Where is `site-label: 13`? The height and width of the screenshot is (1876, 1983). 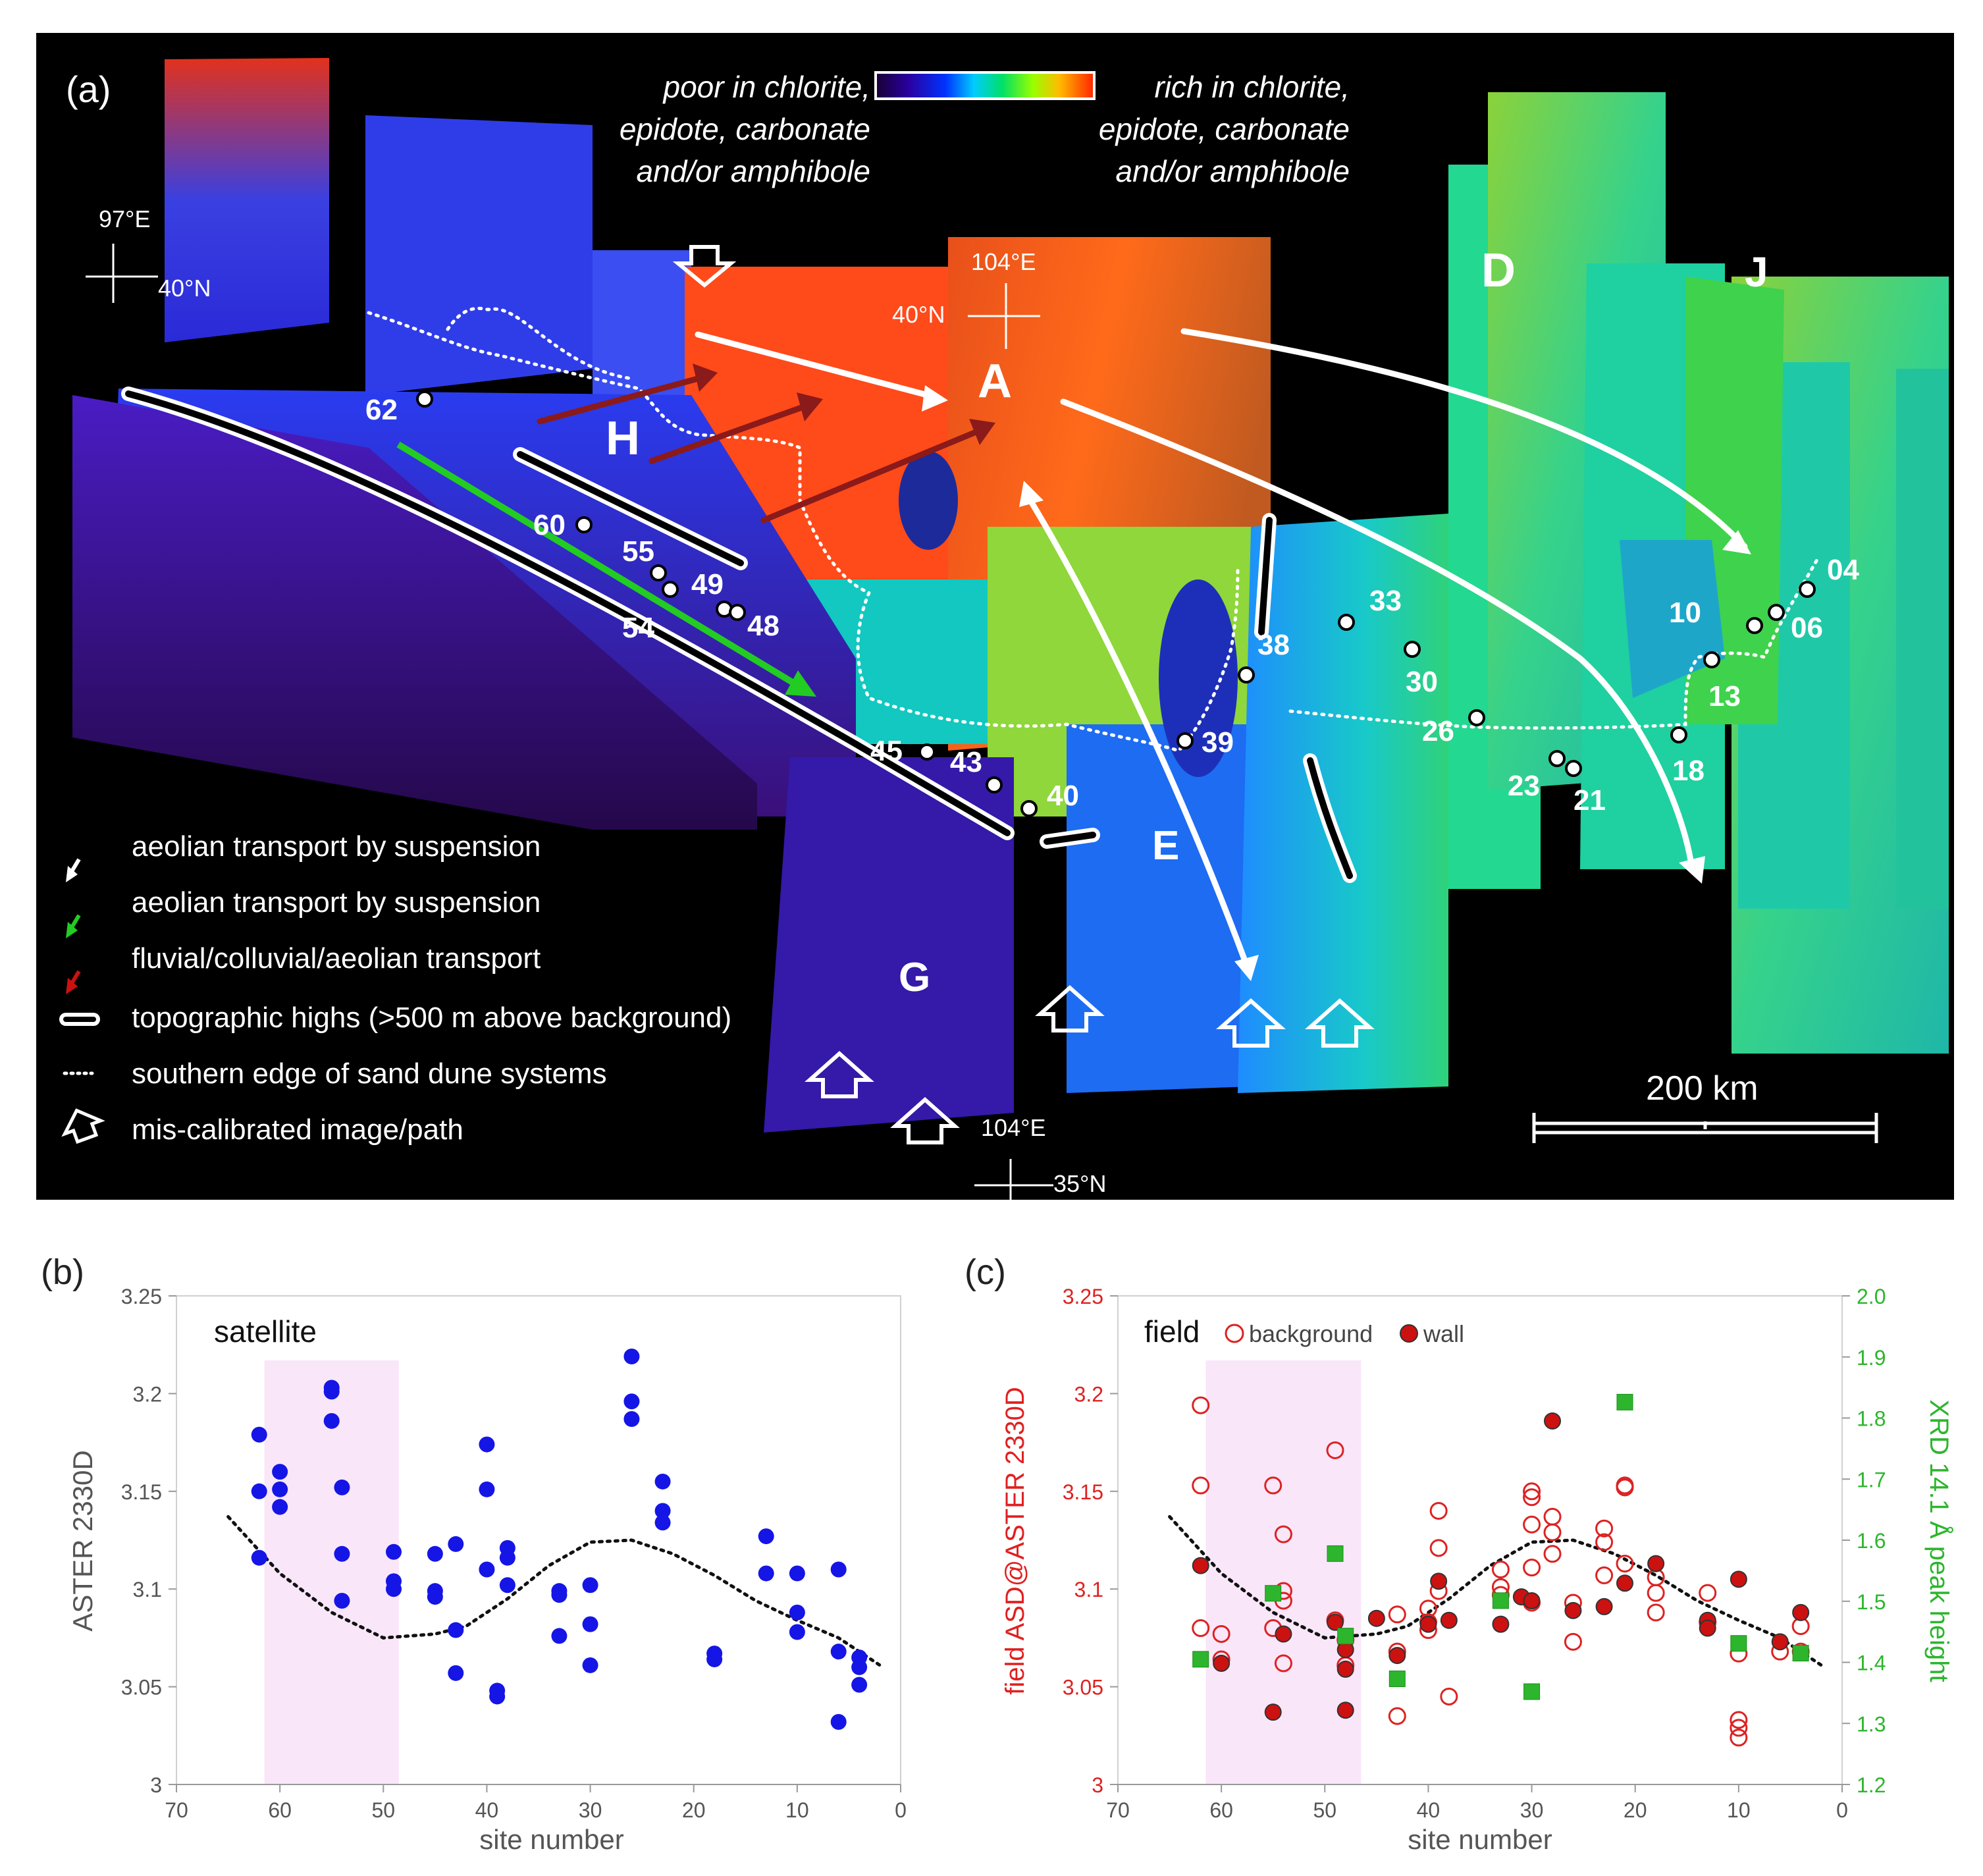 site-label: 13 is located at coordinates (1724, 696).